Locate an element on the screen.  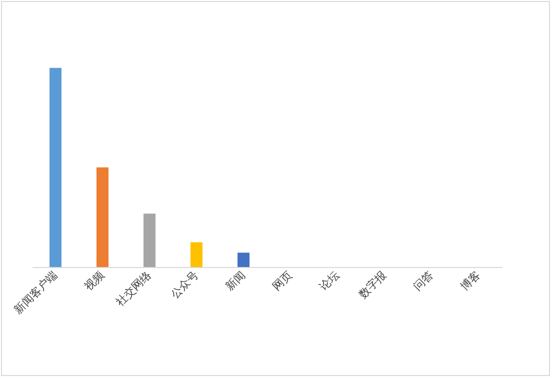
x-tick-label: 社交网络 is located at coordinates (133, 288).